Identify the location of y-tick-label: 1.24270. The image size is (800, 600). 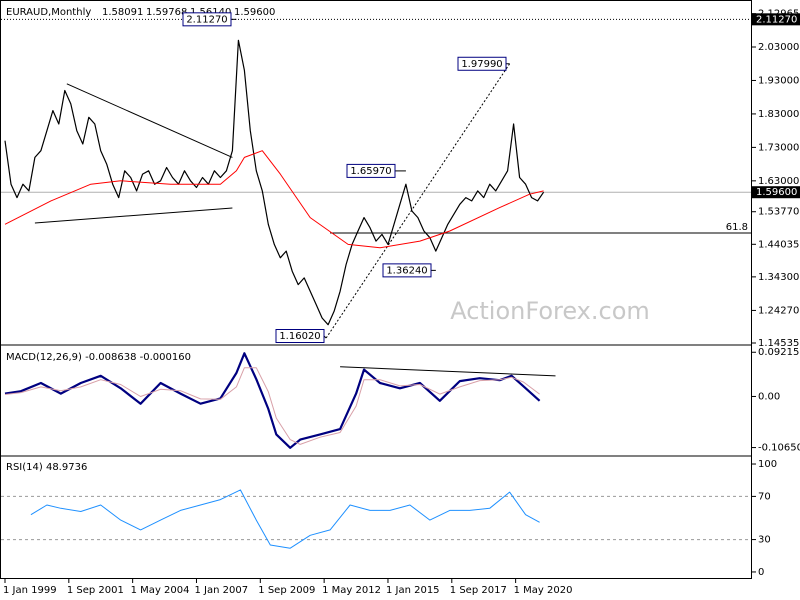
(778, 310).